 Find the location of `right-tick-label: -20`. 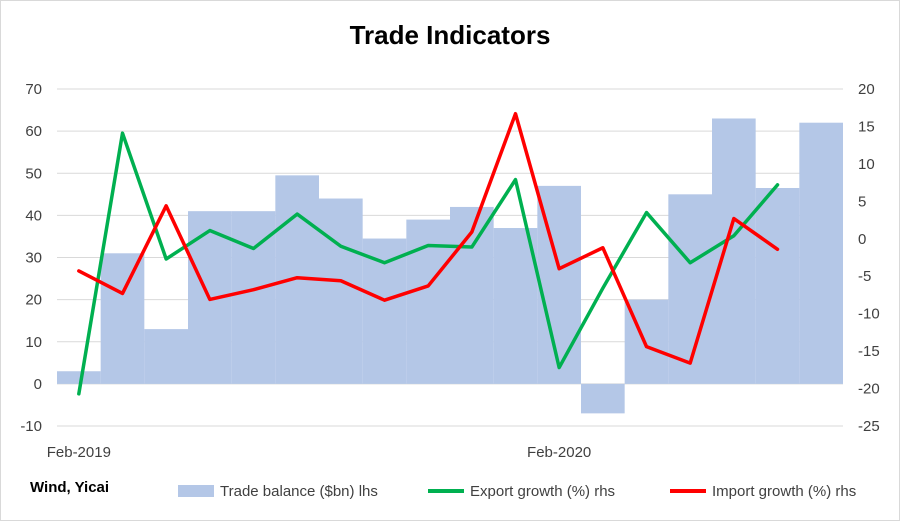

right-tick-label: -20 is located at coordinates (869, 389).